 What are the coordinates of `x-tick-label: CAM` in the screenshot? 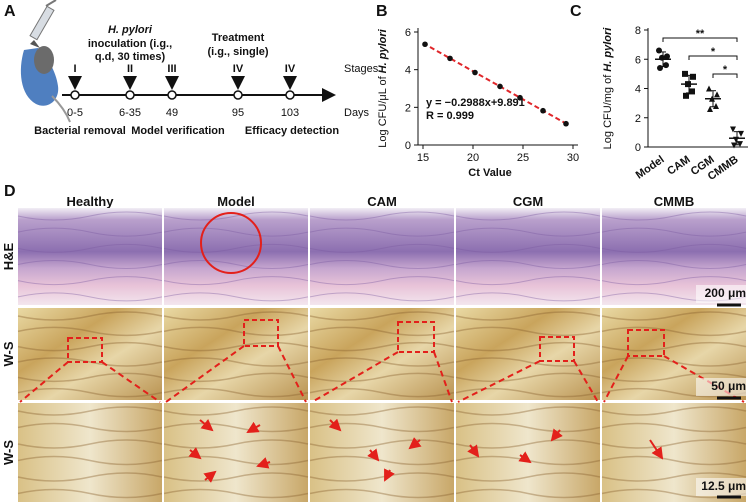 It's located at (678, 166).